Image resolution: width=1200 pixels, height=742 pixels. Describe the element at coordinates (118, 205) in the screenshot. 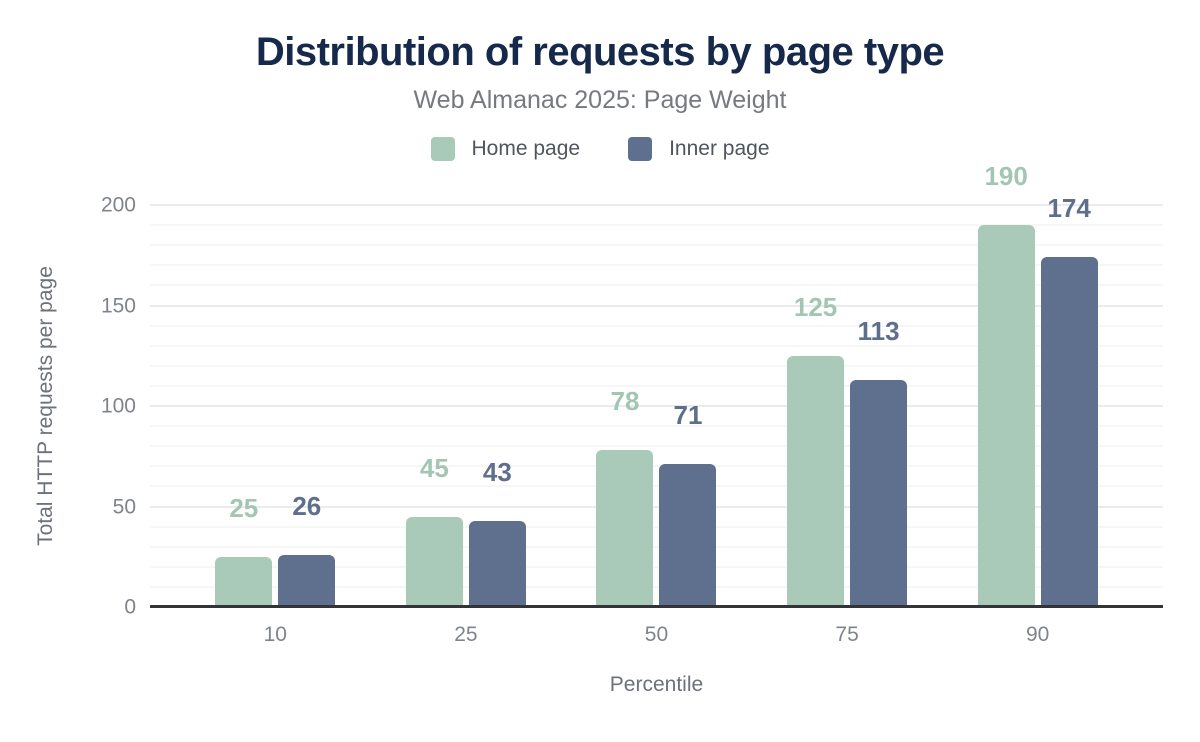

I see `y-tick-label: 200` at that location.